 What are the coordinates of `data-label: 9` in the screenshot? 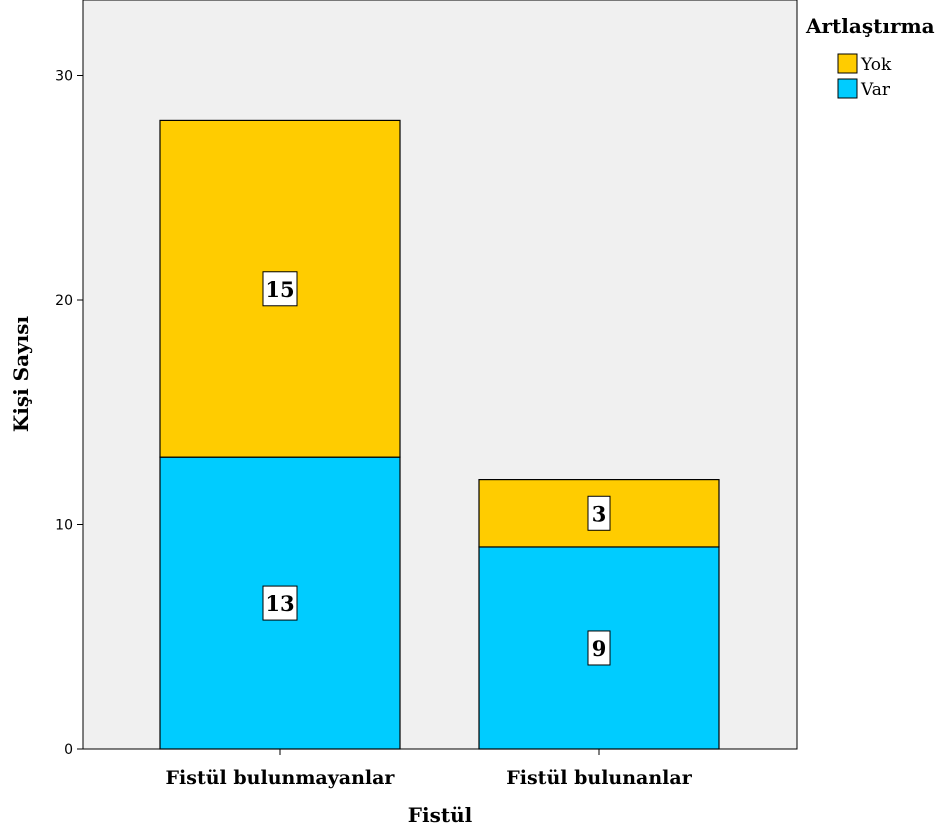 It's located at (599, 648).